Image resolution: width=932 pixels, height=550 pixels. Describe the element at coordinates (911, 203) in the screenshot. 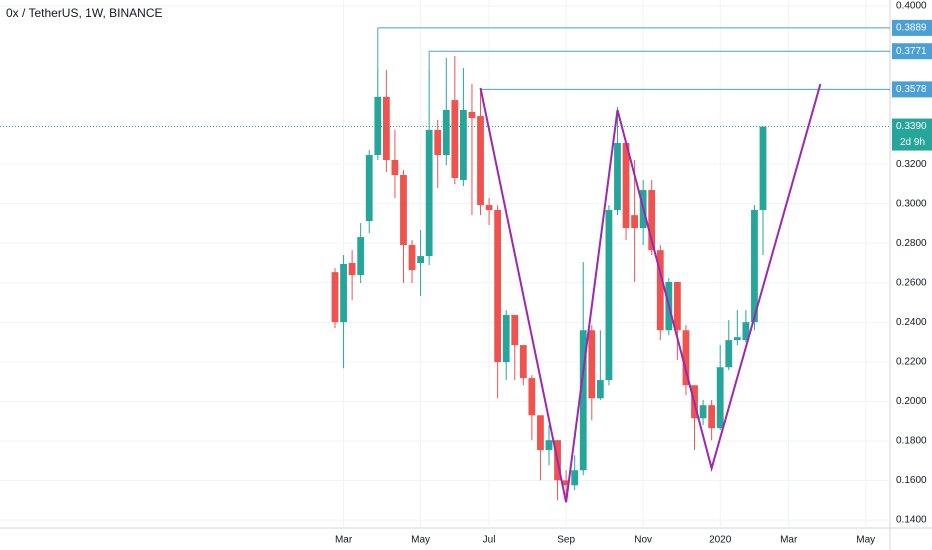

I see `y-tick-label: 0.3000` at that location.